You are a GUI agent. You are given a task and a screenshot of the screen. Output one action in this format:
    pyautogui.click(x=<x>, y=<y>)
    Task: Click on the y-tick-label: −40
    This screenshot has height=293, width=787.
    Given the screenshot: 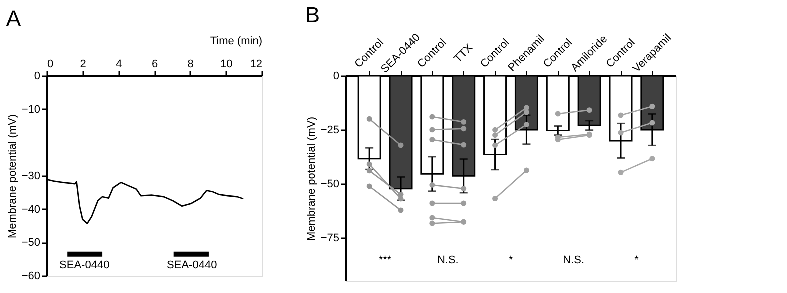 What is the action you would take?
    pyautogui.click(x=31, y=210)
    